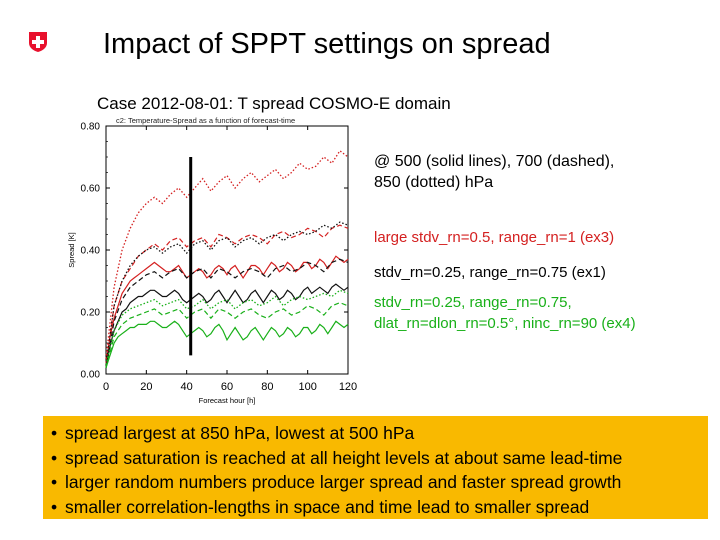 The width and height of the screenshot is (720, 540). Describe the element at coordinates (187, 387) in the screenshot. I see `x-tick-label: 40` at that location.